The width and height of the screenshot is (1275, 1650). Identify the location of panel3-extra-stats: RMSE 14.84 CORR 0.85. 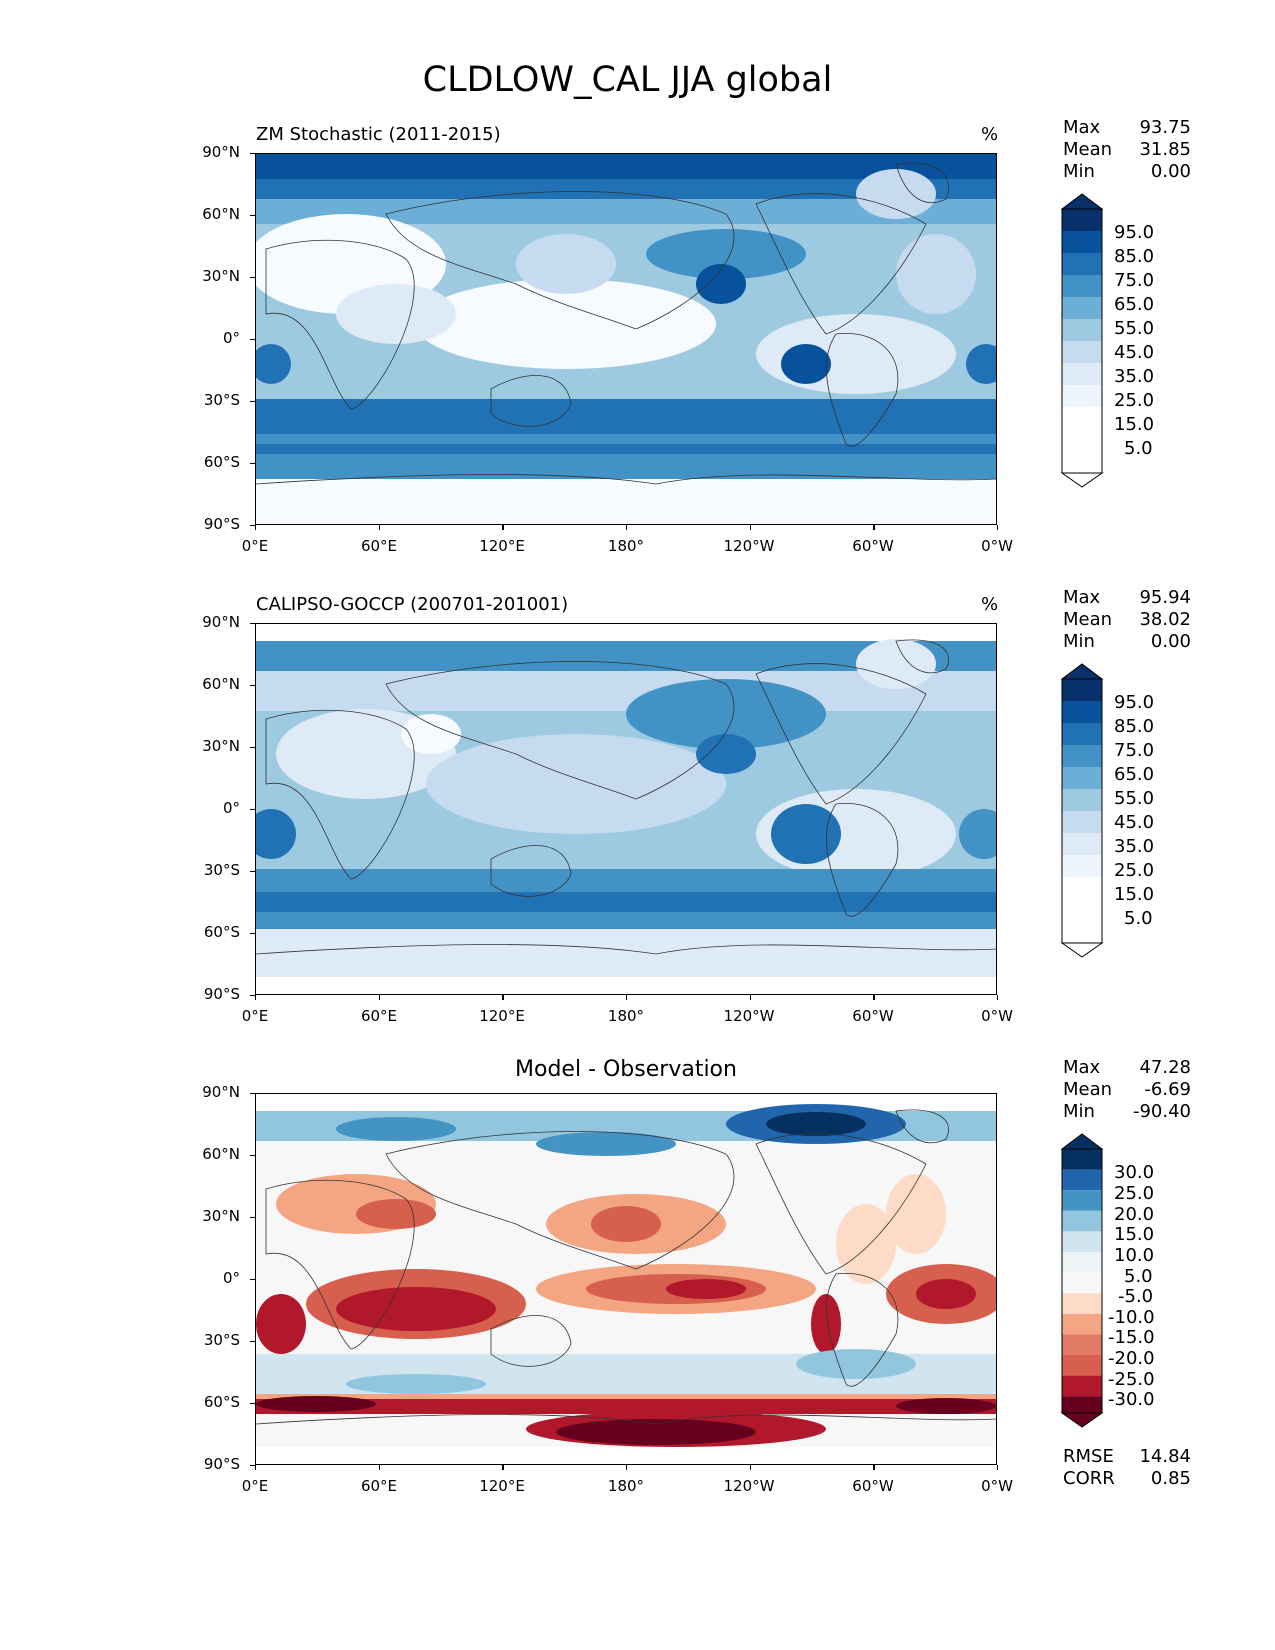
(1127, 1468).